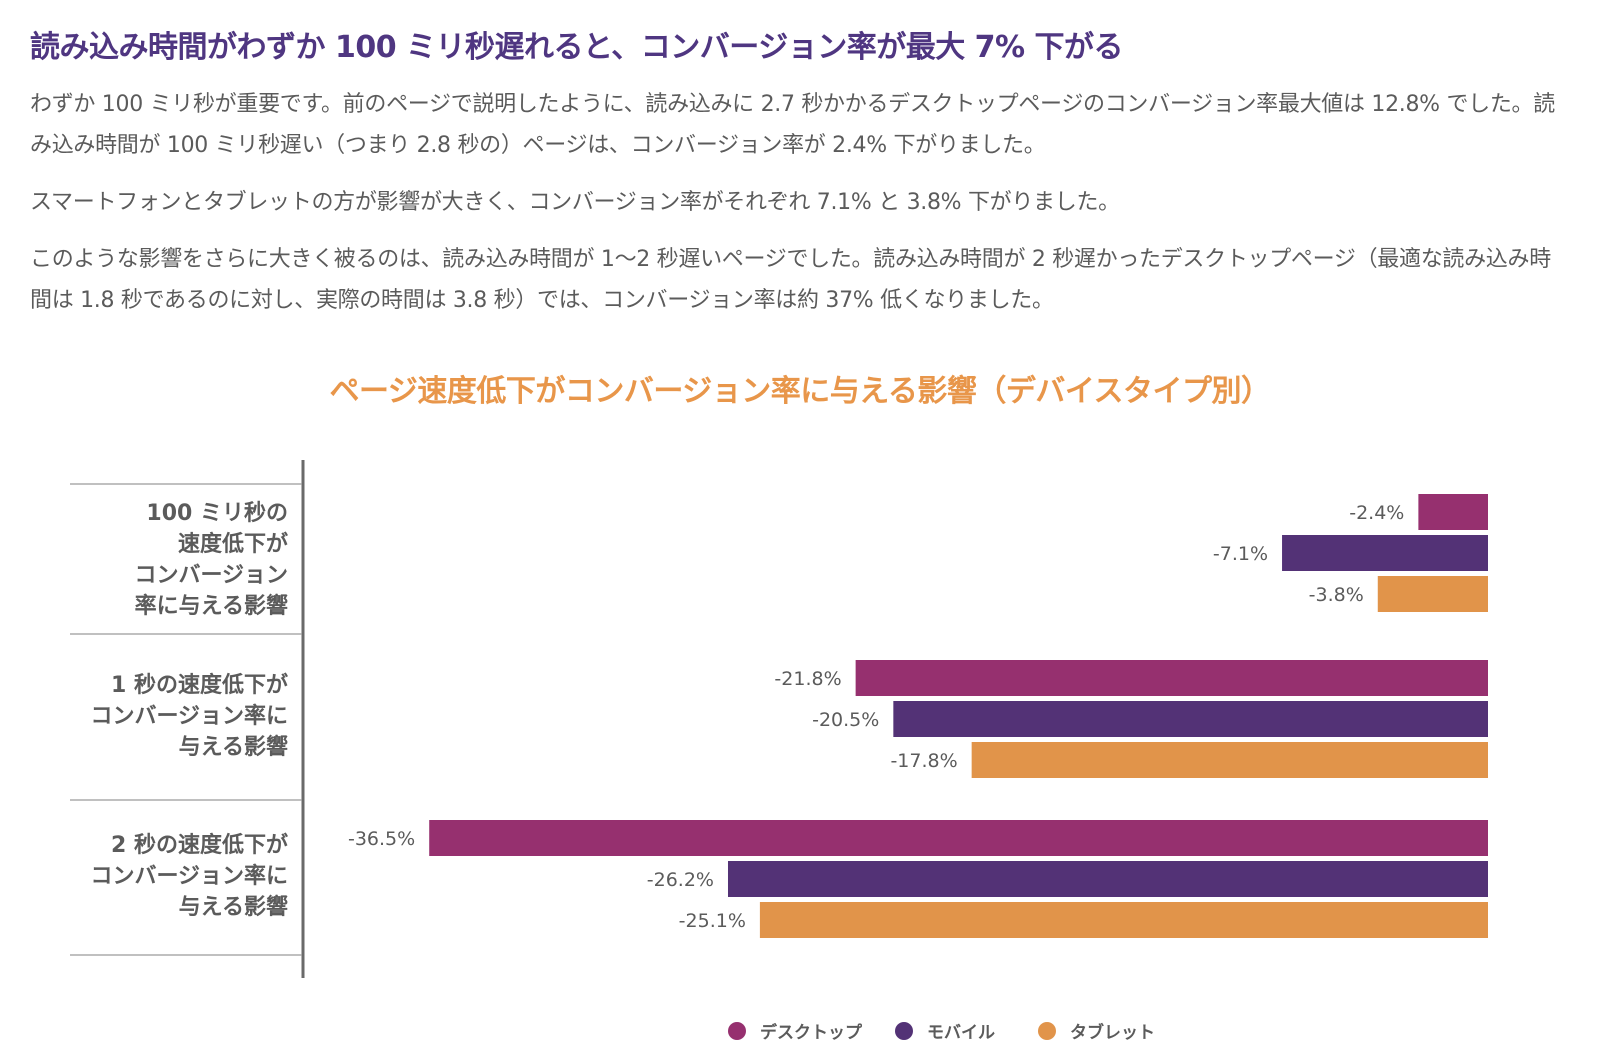  What do you see at coordinates (807, 679) in the screenshot?
I see `bar-label-desktop-1: -21.8%` at bounding box center [807, 679].